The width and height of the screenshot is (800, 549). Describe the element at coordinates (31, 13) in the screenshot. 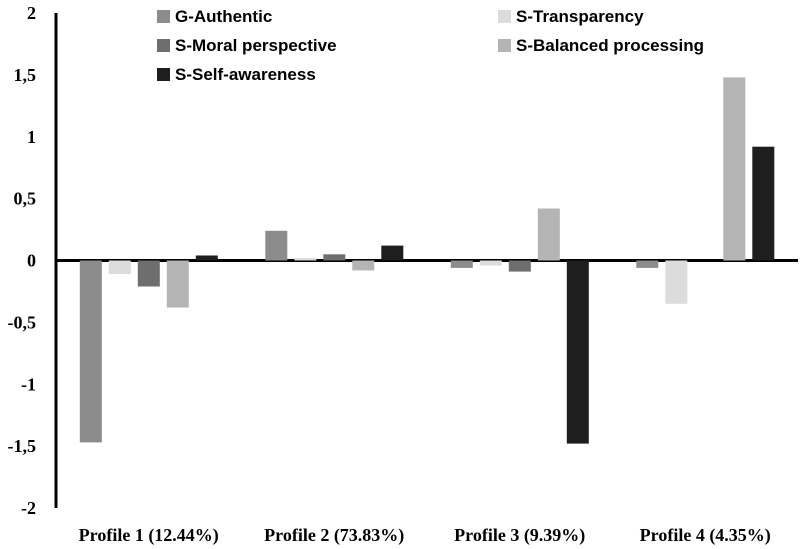

I see `y-tick-label: 2` at that location.